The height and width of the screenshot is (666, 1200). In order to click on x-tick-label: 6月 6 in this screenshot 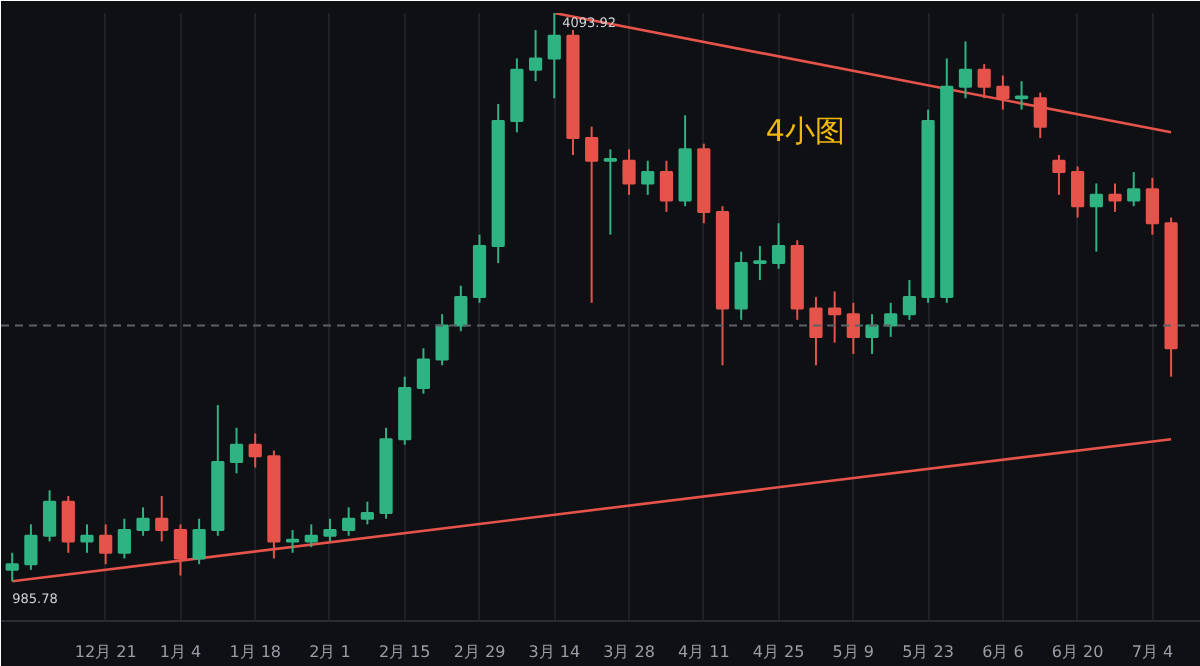, I will do `click(1003, 652)`.